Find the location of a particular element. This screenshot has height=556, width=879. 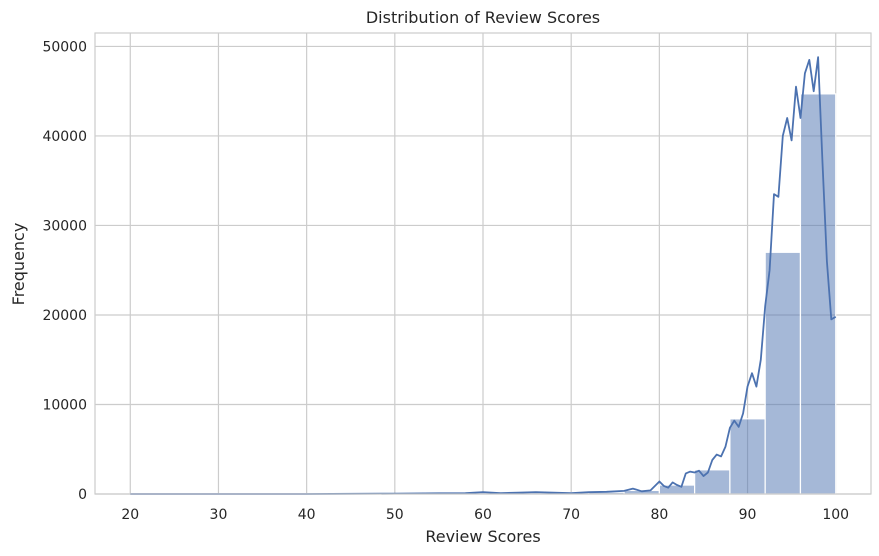

x-tick-label-90: 90 is located at coordinates (748, 515).